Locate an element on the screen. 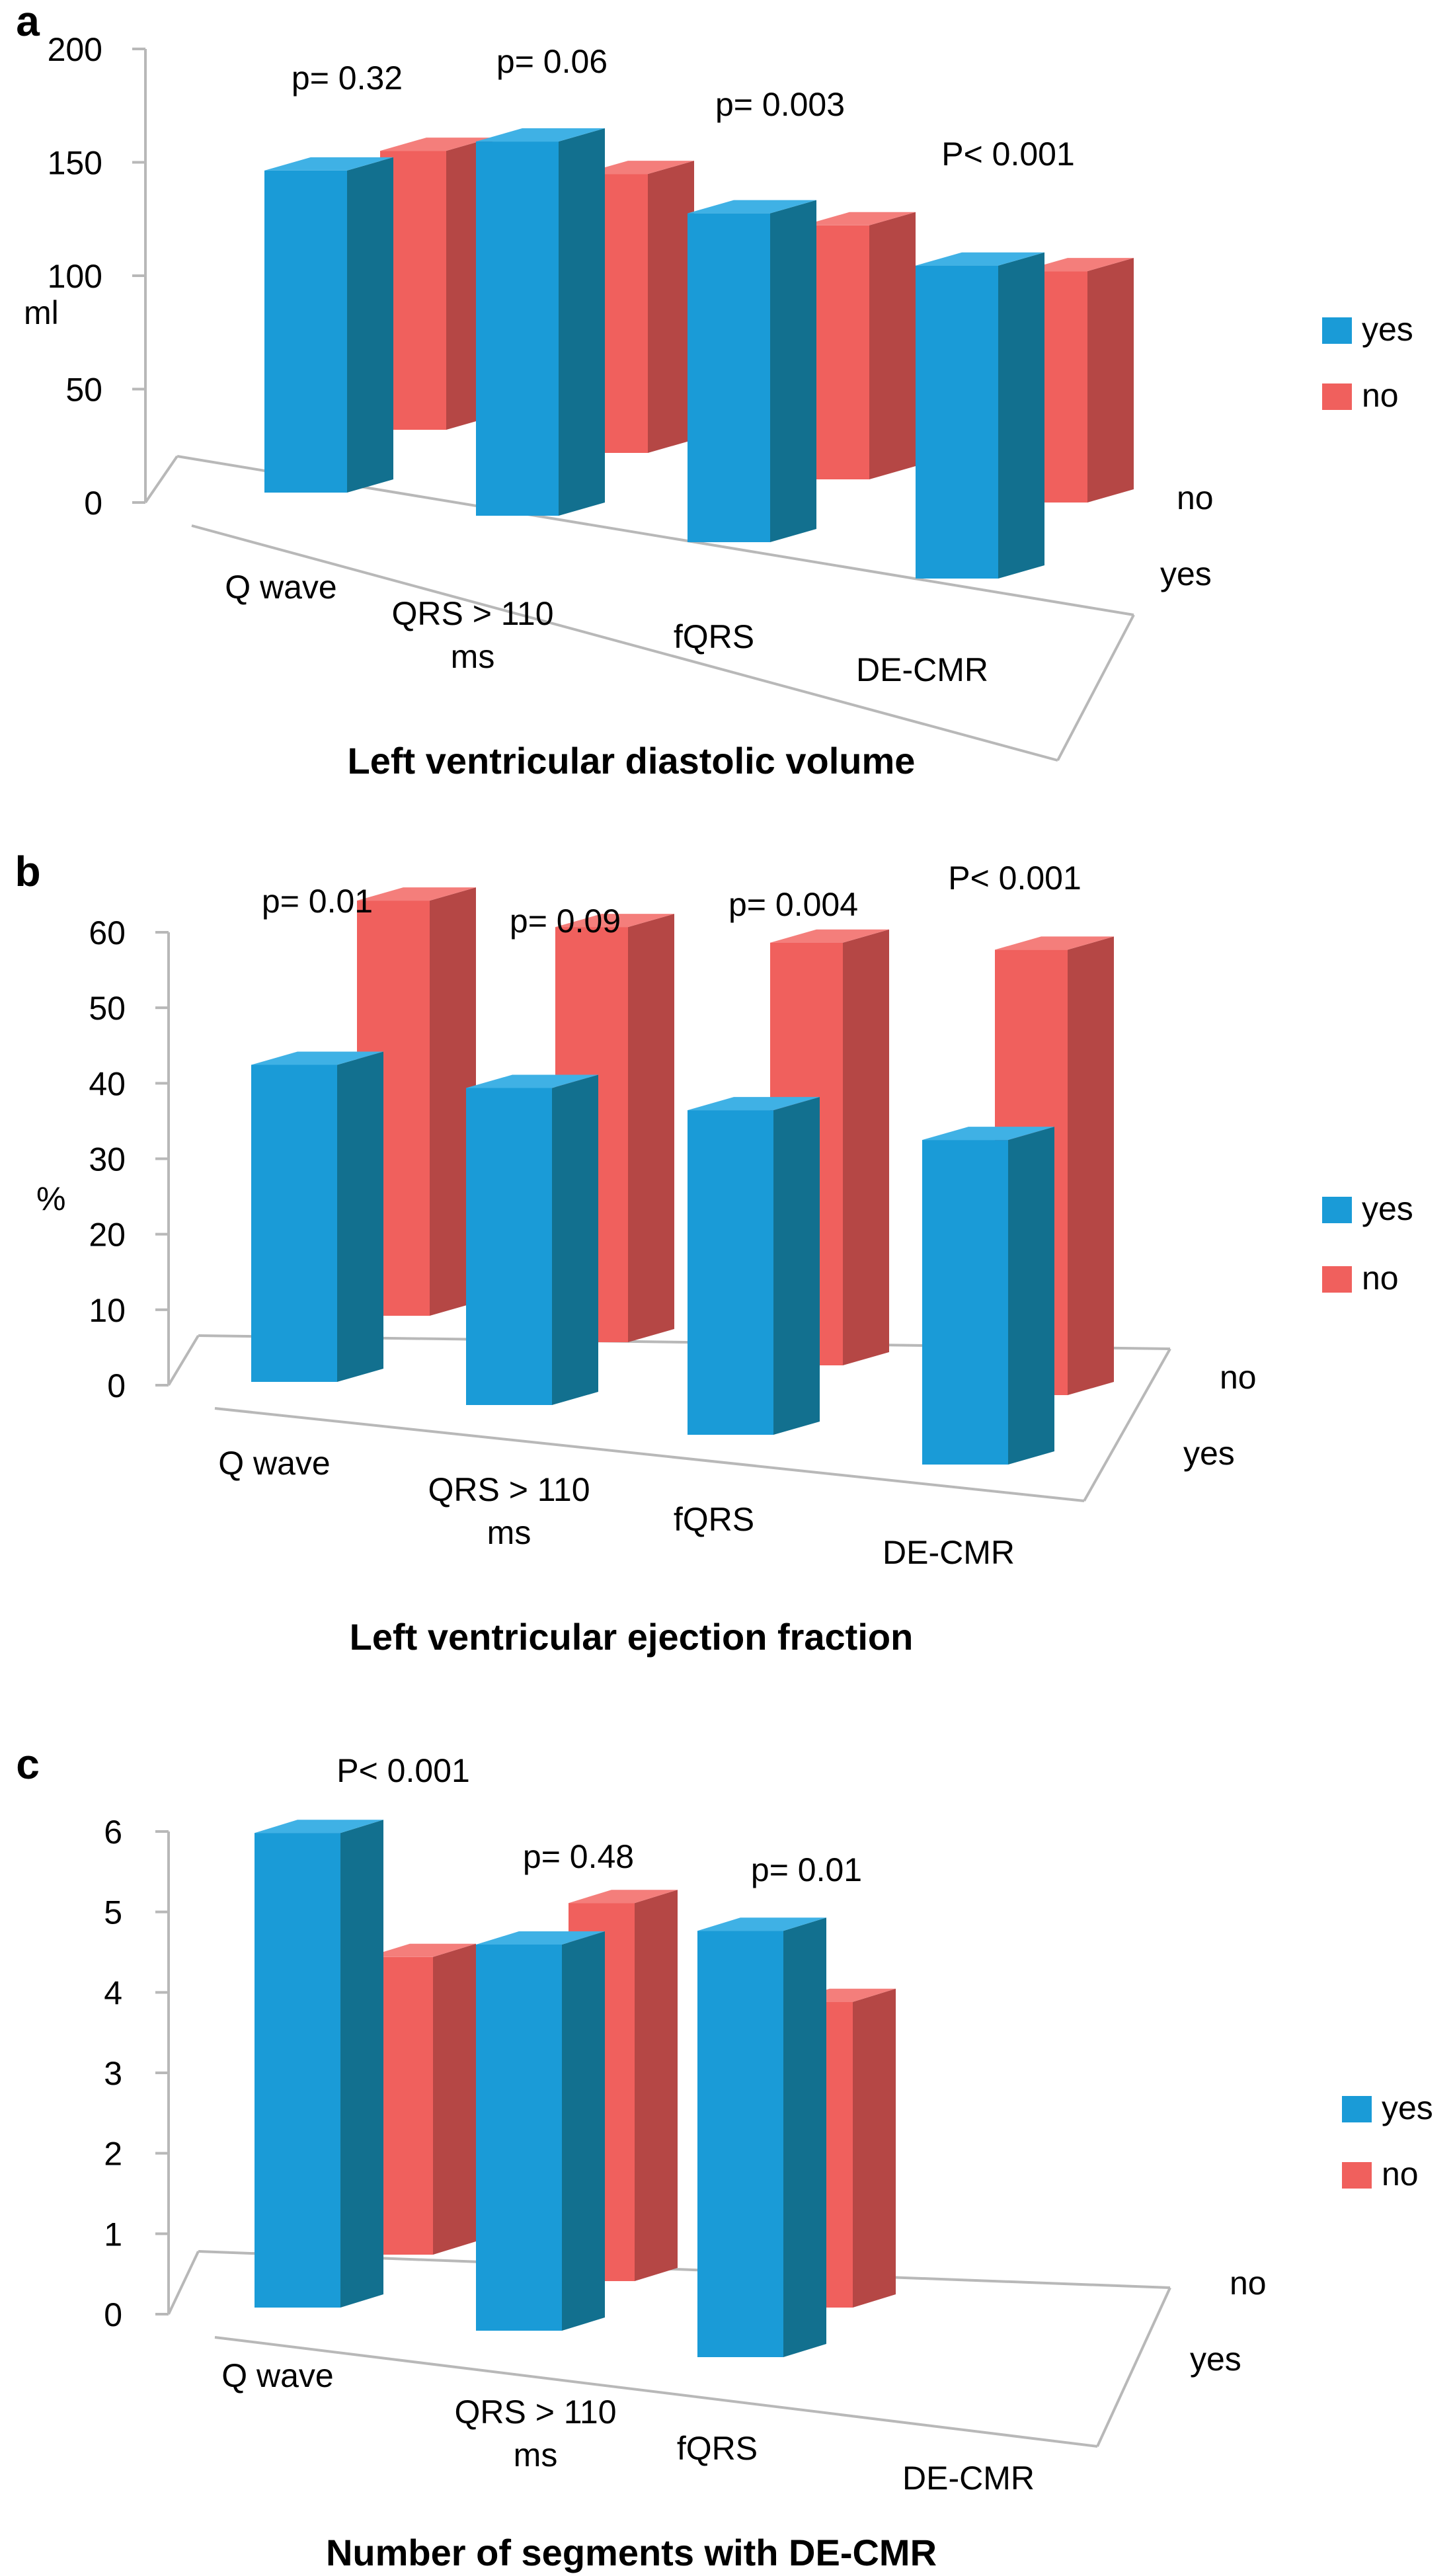 The width and height of the screenshot is (1455, 2576). p-value-annotation: p= 0.48 is located at coordinates (578, 1857).